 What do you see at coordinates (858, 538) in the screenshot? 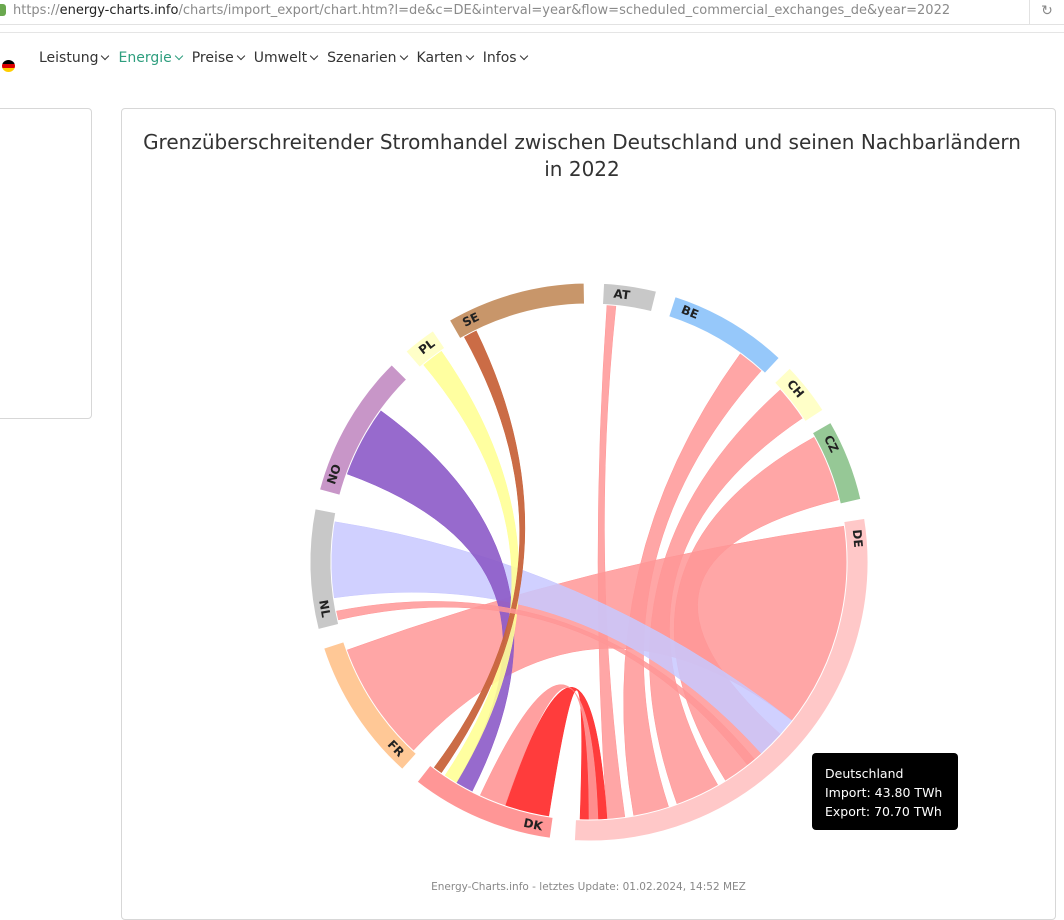
I see `group-label-de: DE` at bounding box center [858, 538].